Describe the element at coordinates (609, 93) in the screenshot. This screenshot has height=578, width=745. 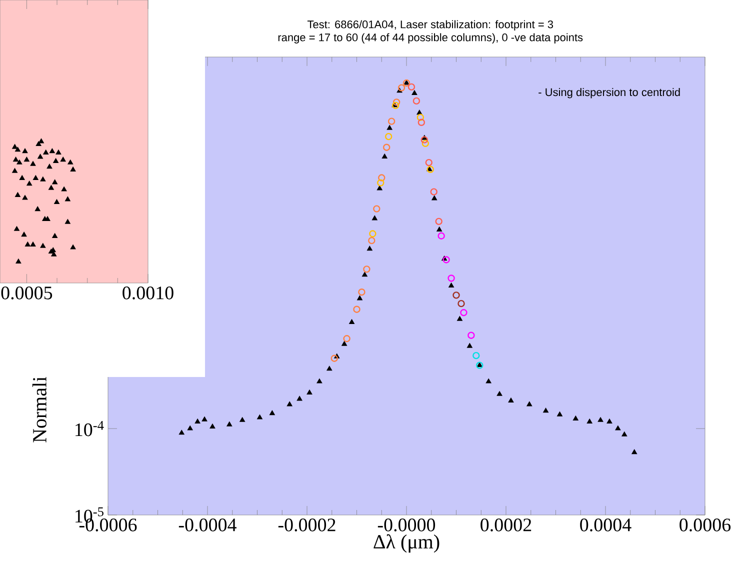
I see `annotation: - Using dispersion to centroid` at that location.